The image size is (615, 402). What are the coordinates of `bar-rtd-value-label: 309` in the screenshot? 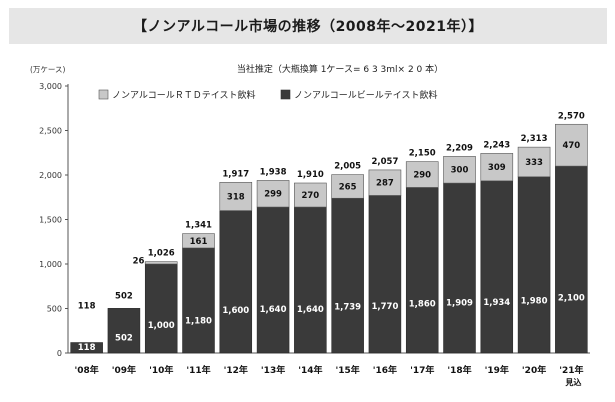 It's located at (497, 168).